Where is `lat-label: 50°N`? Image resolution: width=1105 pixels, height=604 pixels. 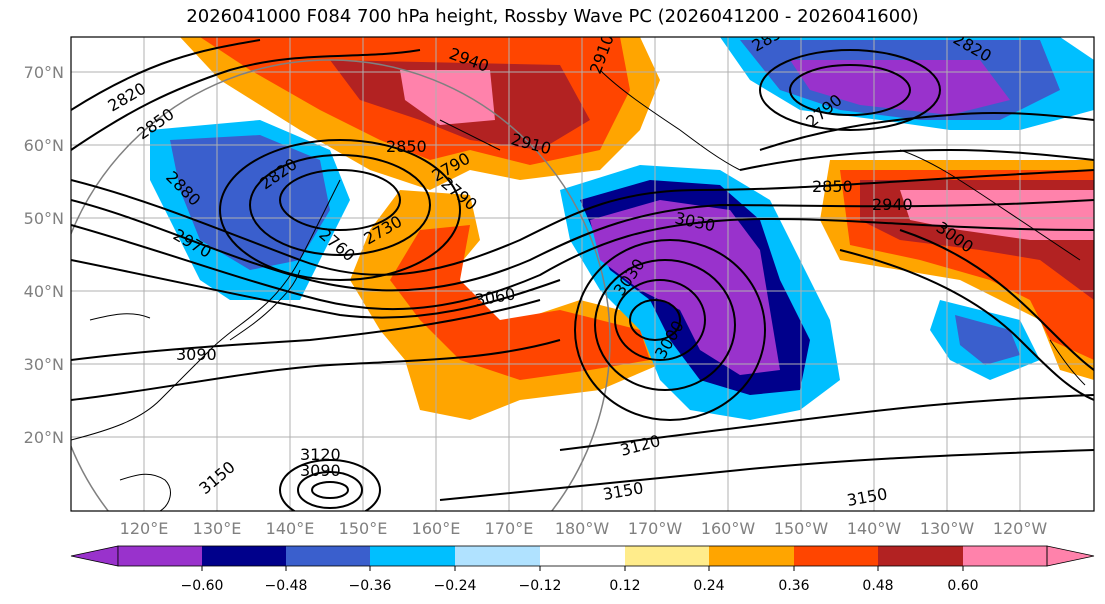 lat-label: 50°N is located at coordinates (44, 218).